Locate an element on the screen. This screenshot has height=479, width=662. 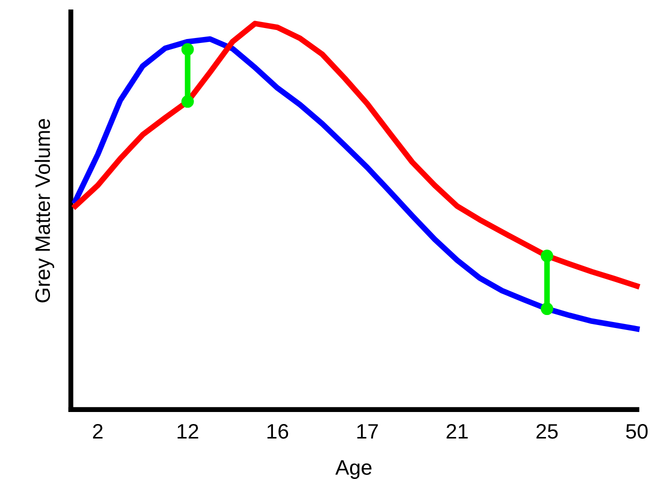
x-tick-label: 17 is located at coordinates (367, 431).